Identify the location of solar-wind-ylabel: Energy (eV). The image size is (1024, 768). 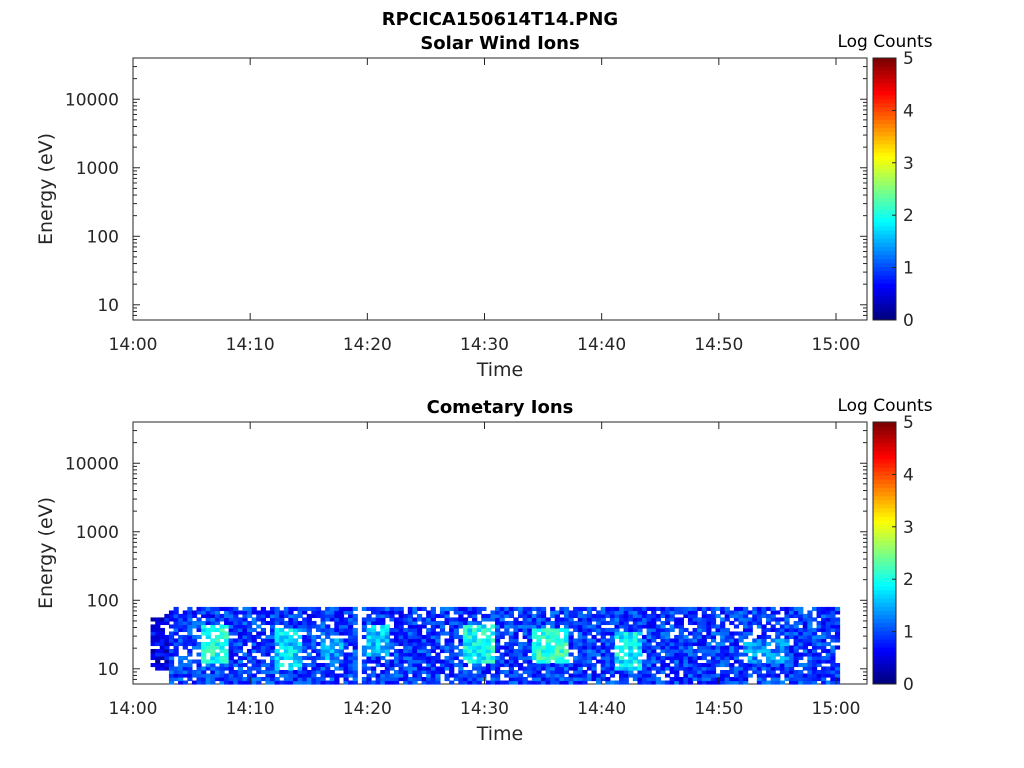
(46, 189).